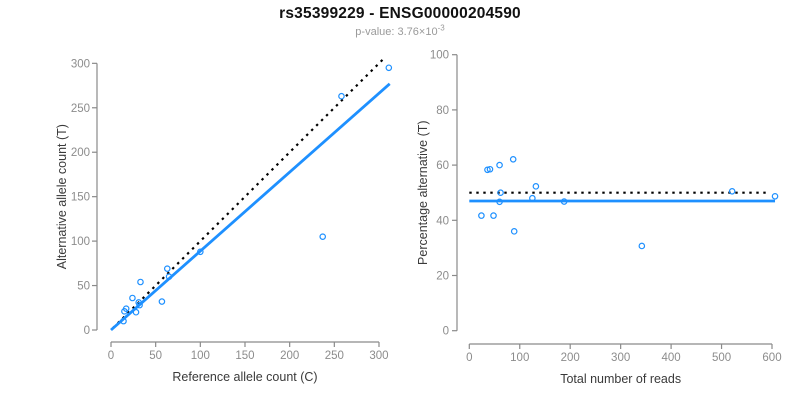 The height and width of the screenshot is (400, 800). I want to click on figure-subtitle: p-value: 3.76×10-3, so click(400, 30).